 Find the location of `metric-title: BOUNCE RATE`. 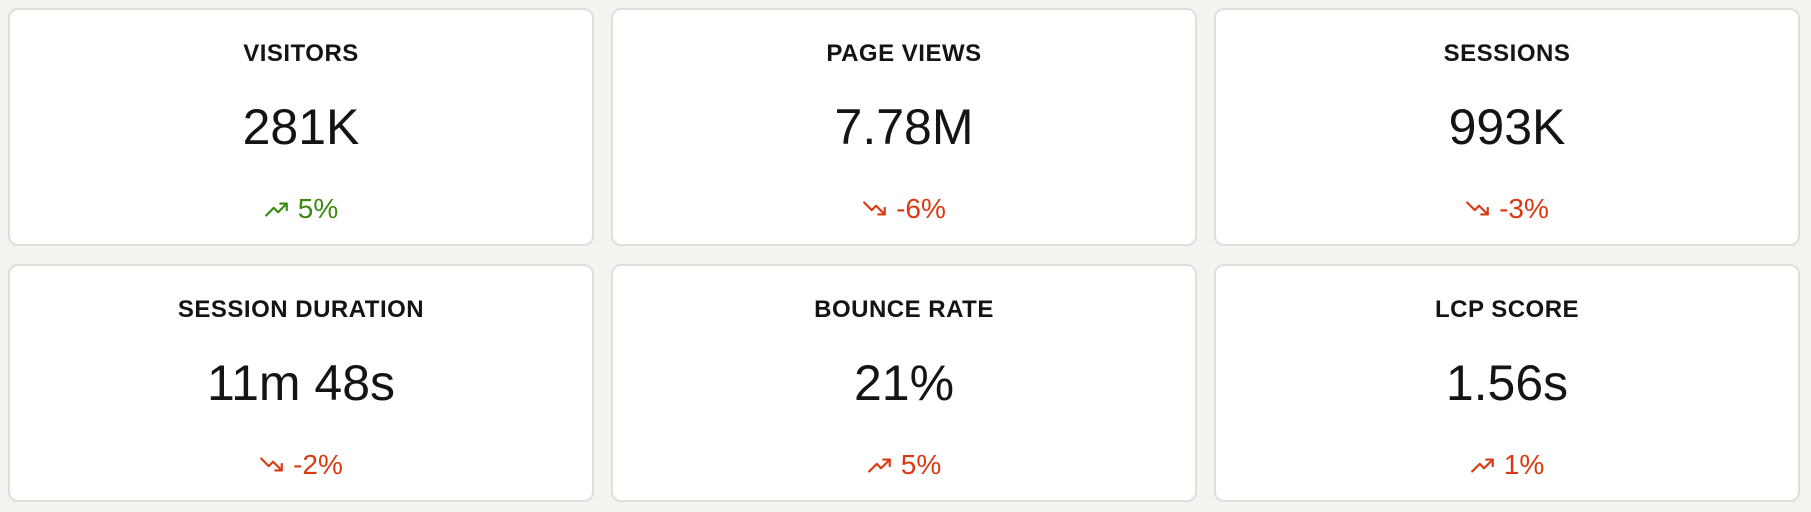

metric-title: BOUNCE RATE is located at coordinates (904, 309).